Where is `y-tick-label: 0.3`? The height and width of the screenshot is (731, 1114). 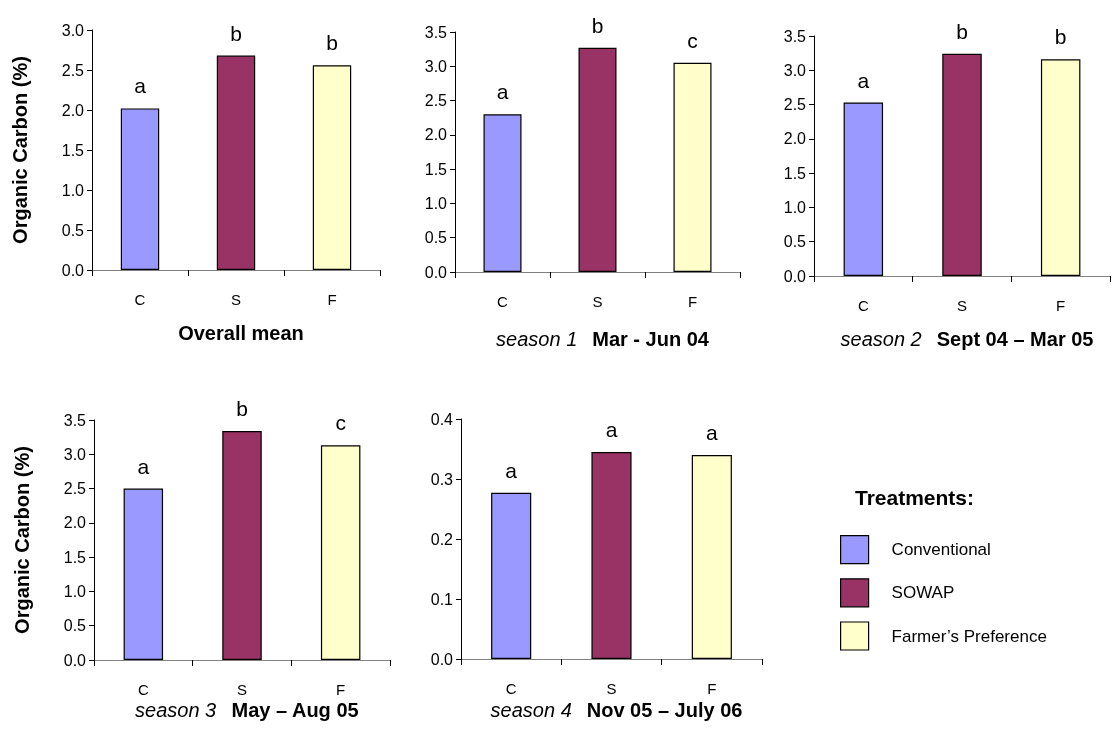
y-tick-label: 0.3 is located at coordinates (442, 479).